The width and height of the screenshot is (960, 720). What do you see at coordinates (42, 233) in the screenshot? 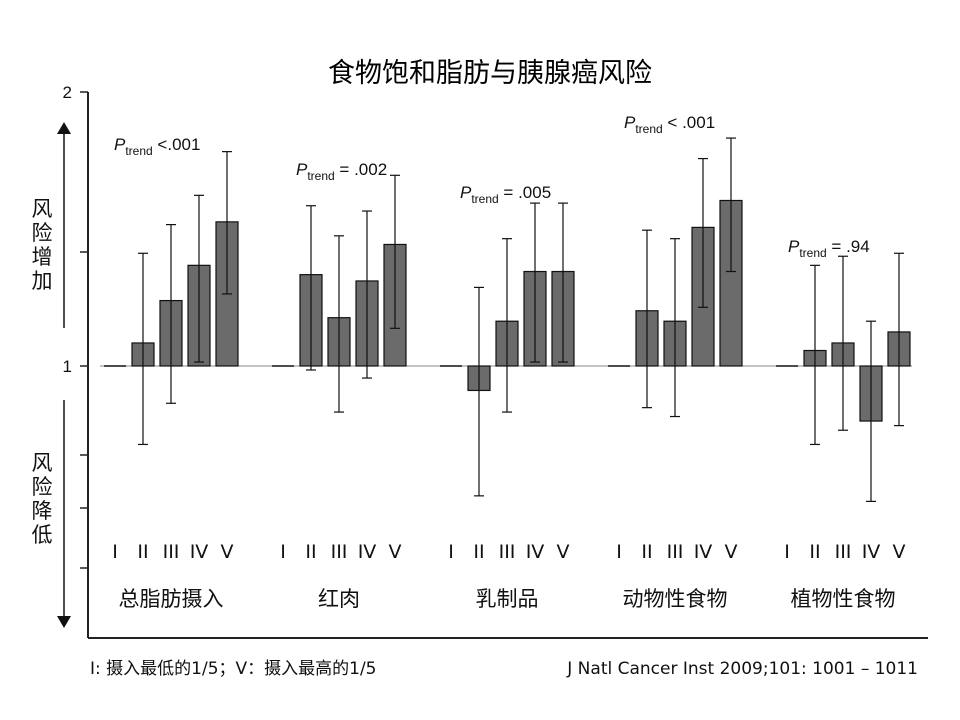
I see `y-axis-up-label: 险` at bounding box center [42, 233].